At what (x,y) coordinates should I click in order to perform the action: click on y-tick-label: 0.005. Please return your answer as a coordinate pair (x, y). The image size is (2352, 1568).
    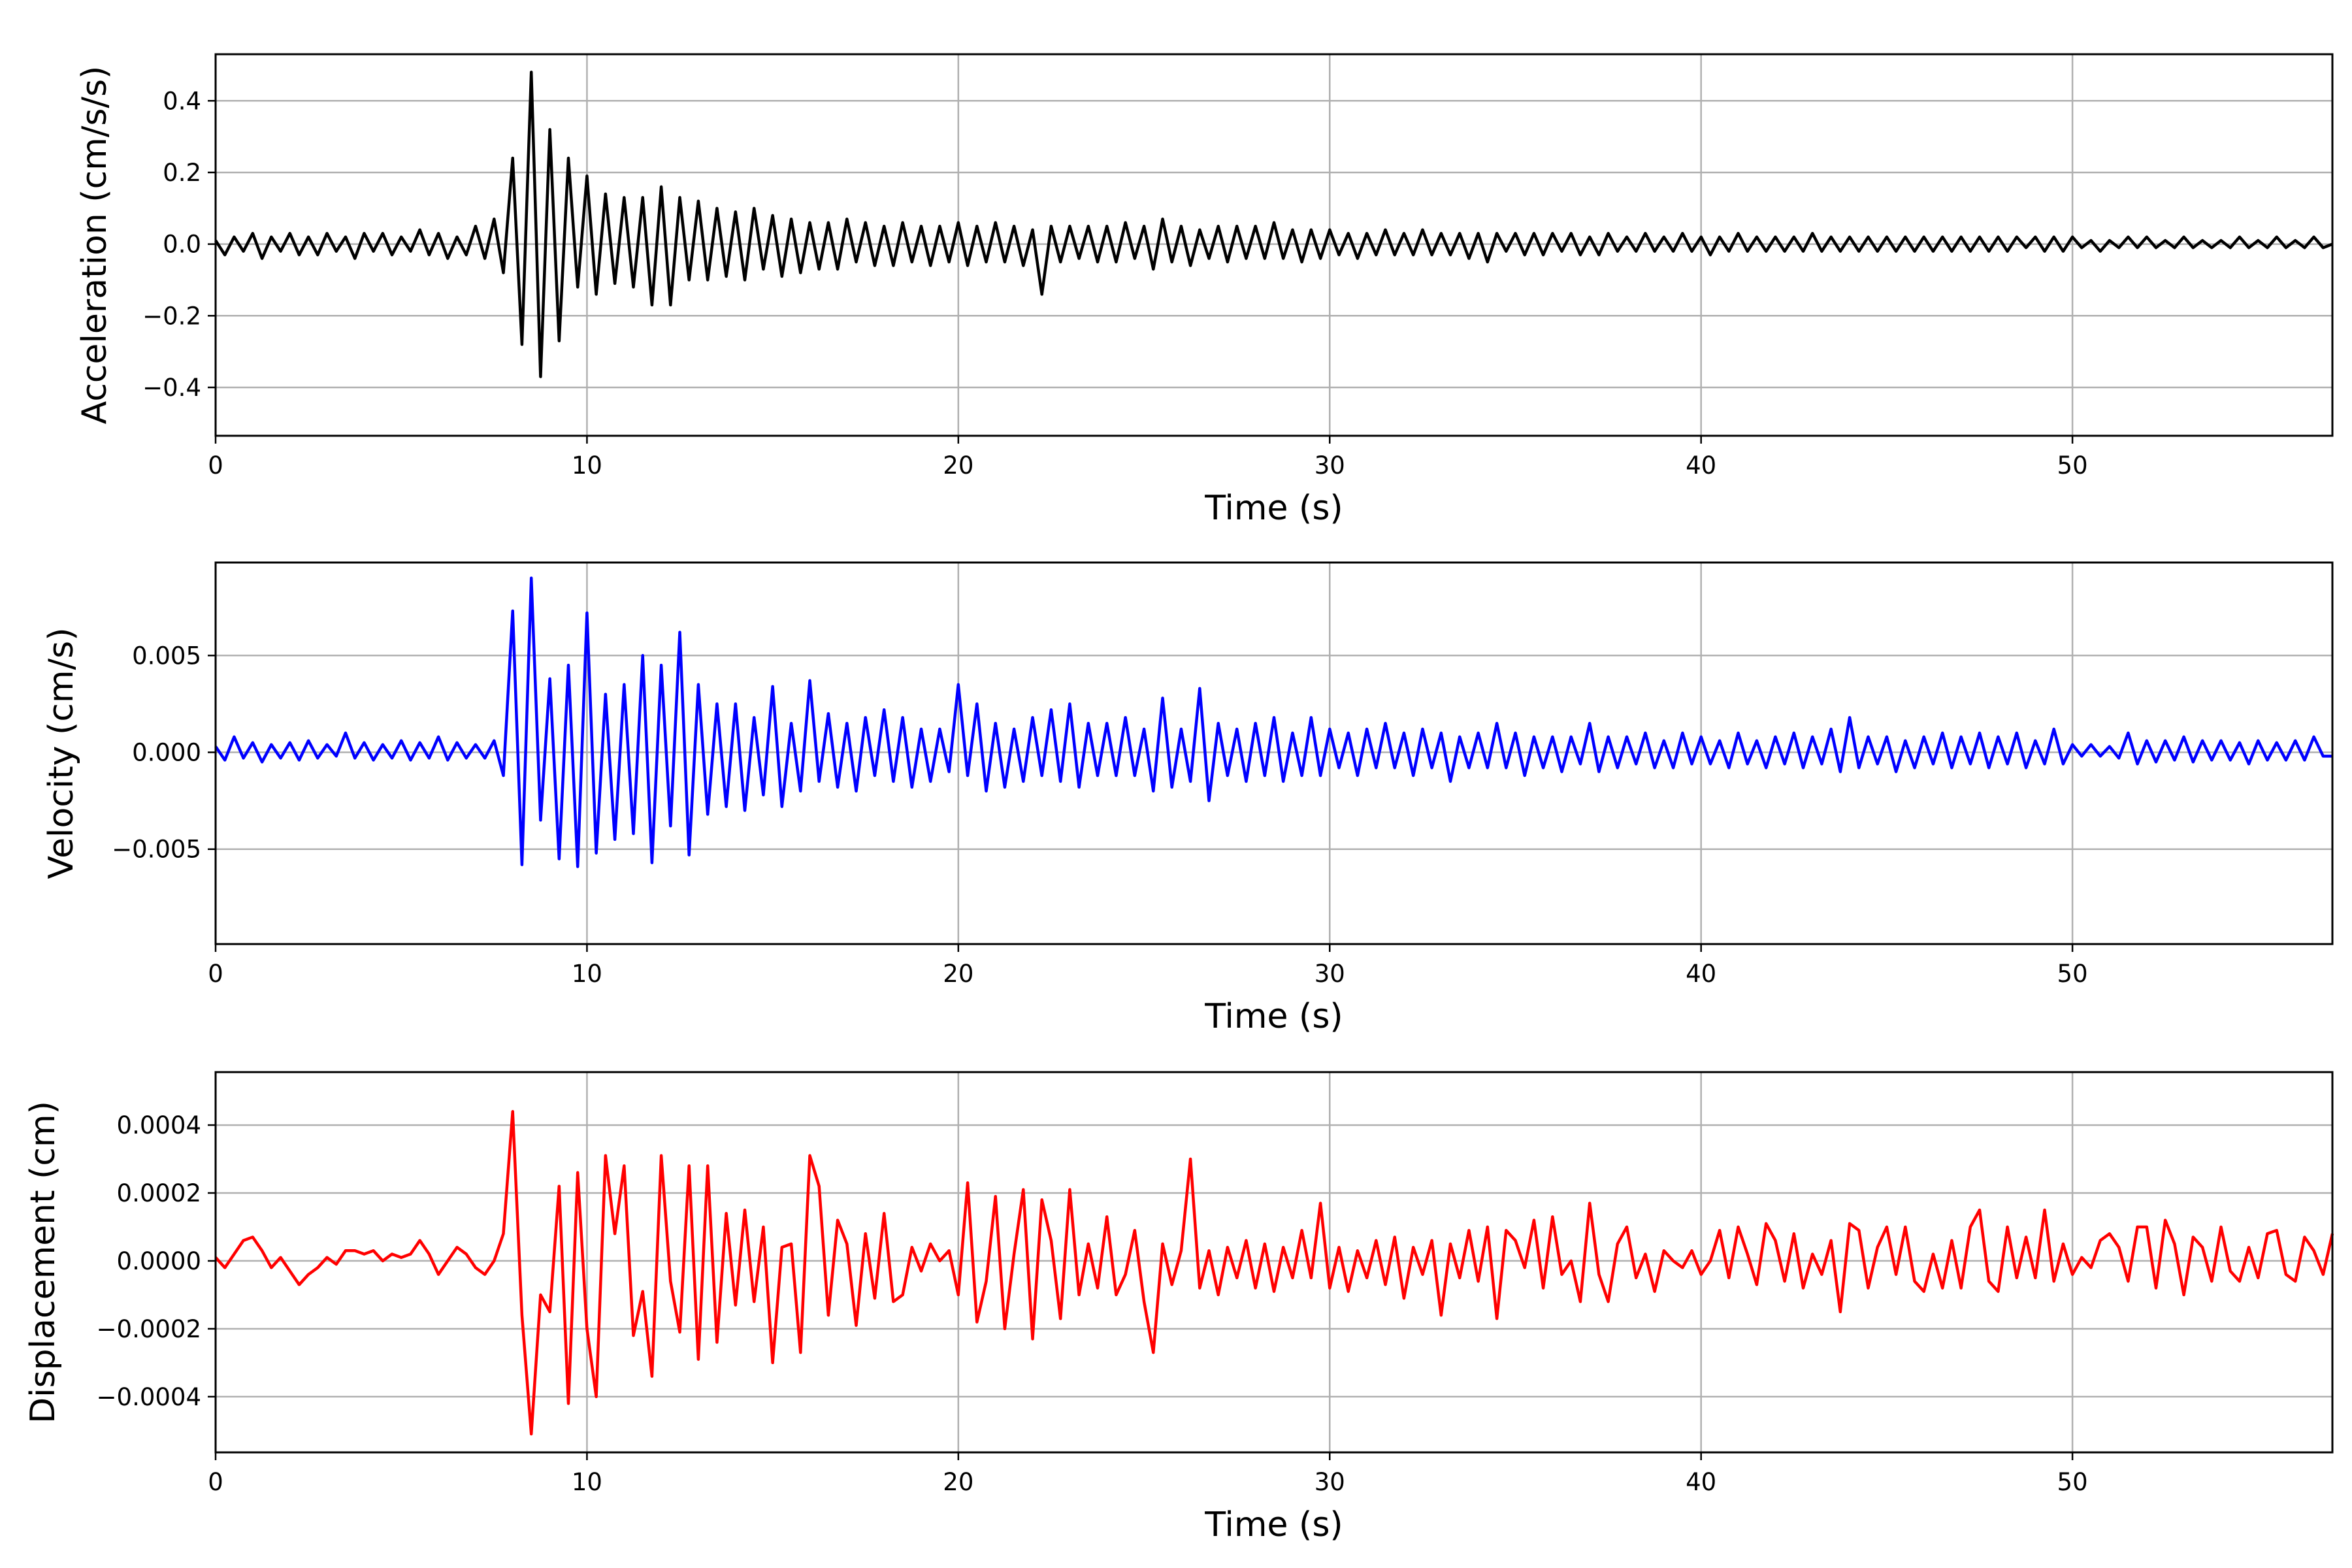
    Looking at the image, I should click on (166, 656).